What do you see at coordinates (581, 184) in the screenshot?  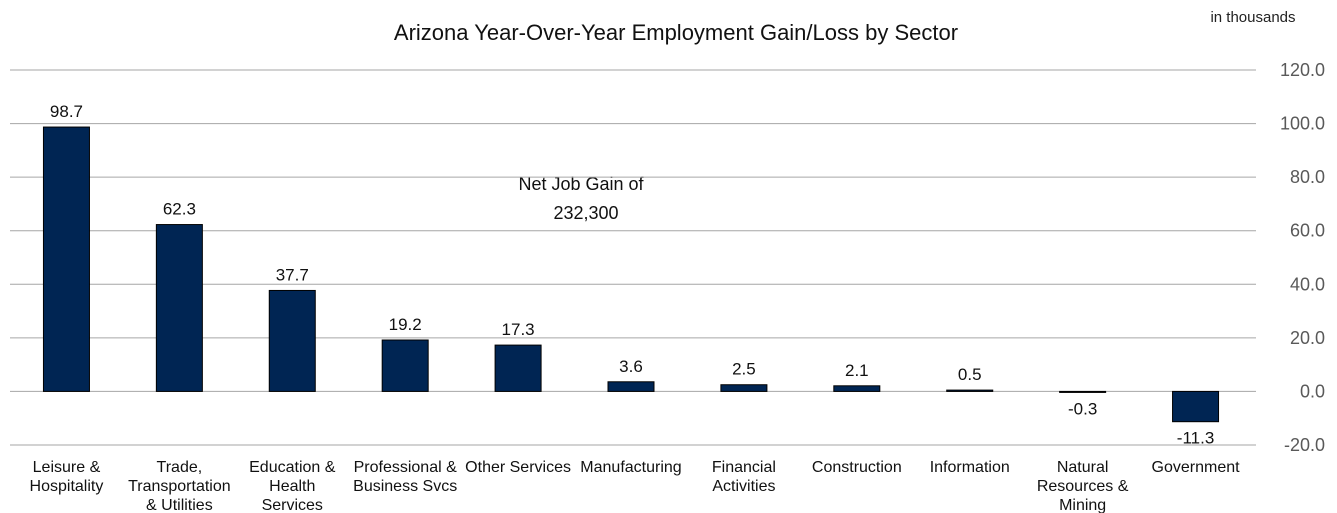 I see `net-gain-annotation-line-1: Net Job Gain of` at bounding box center [581, 184].